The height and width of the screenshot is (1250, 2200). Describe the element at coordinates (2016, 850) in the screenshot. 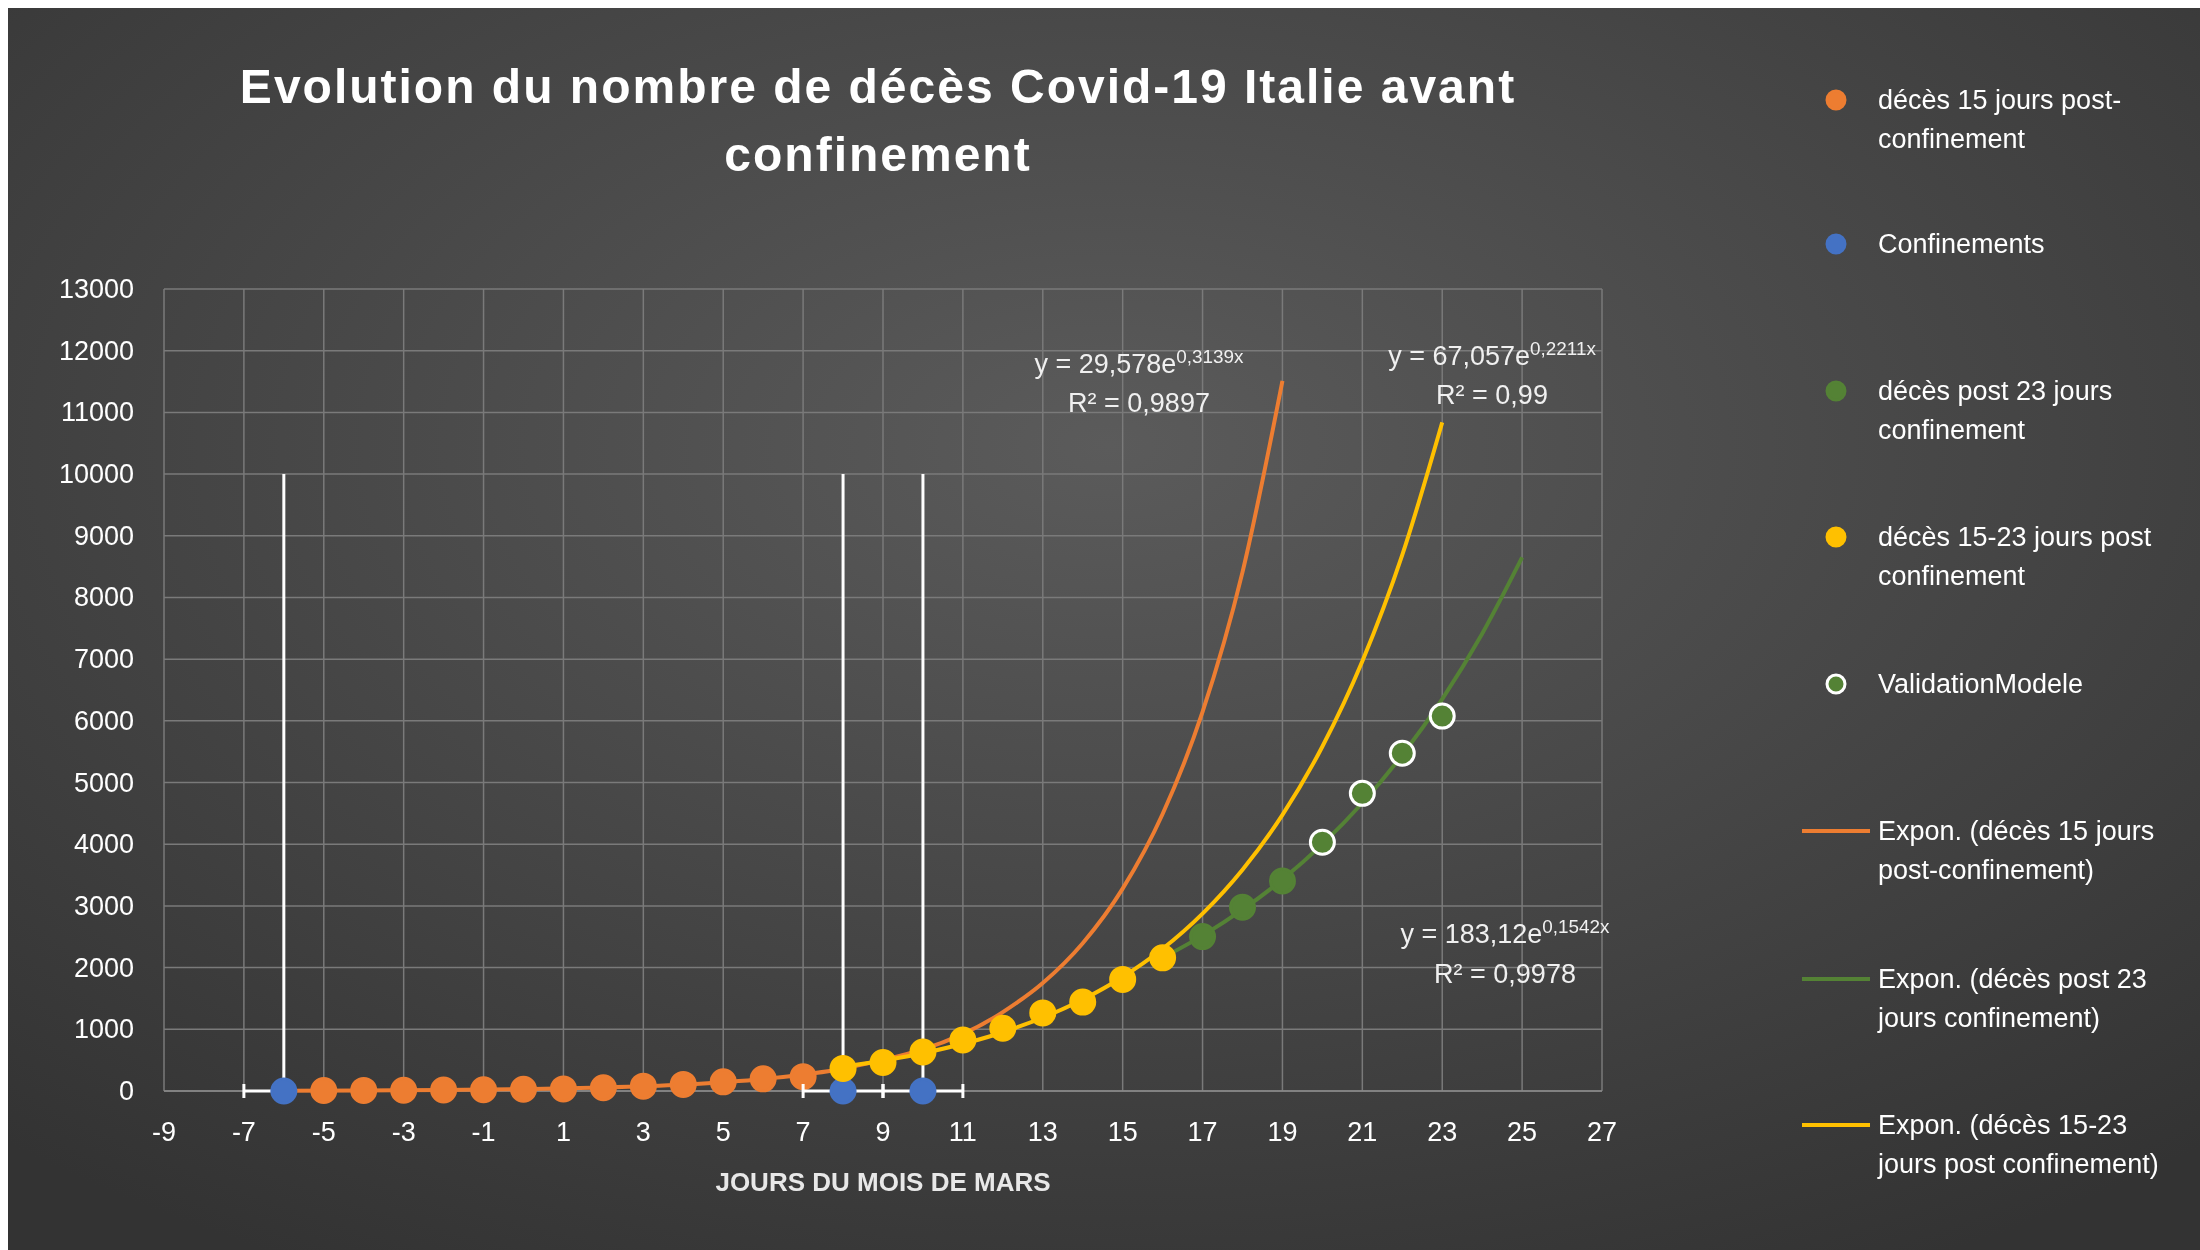

I see `legend-label: Expon. (décès 15 jours post-confinement)` at that location.